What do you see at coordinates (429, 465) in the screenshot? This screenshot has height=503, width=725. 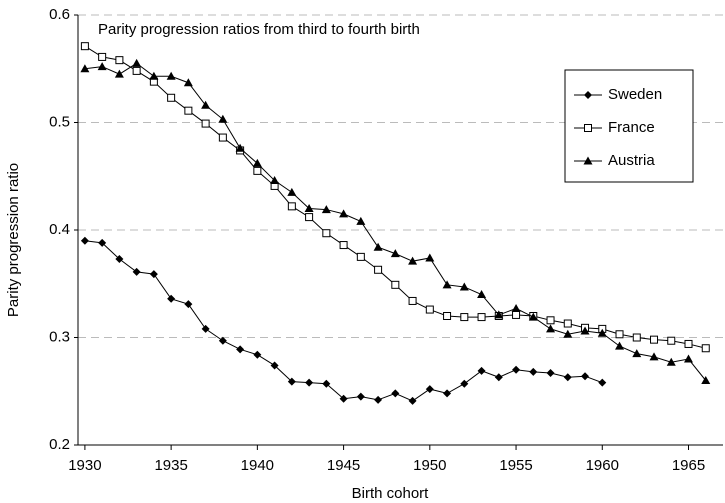 I see `x-tick-label: 1950` at bounding box center [429, 465].